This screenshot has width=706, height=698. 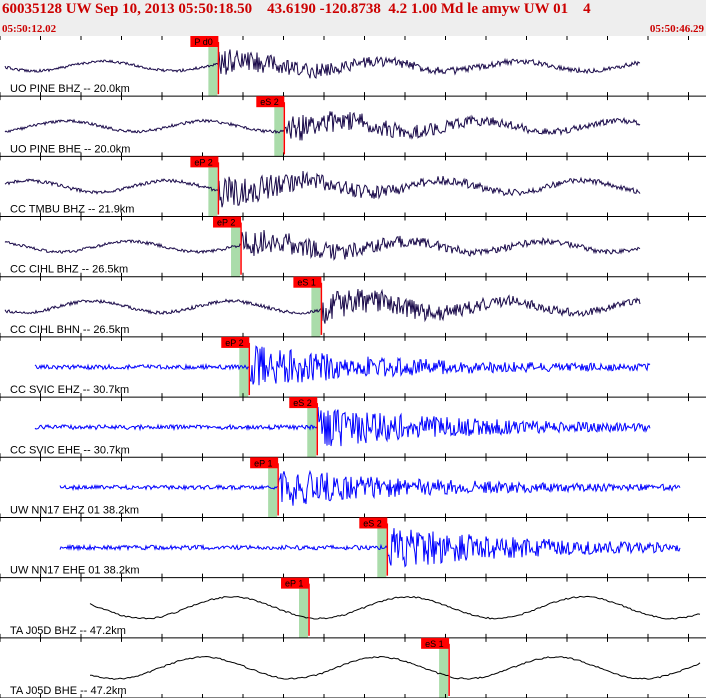 What do you see at coordinates (676, 29) in the screenshot?
I see `end-time-label: 05:50:46.29` at bounding box center [676, 29].